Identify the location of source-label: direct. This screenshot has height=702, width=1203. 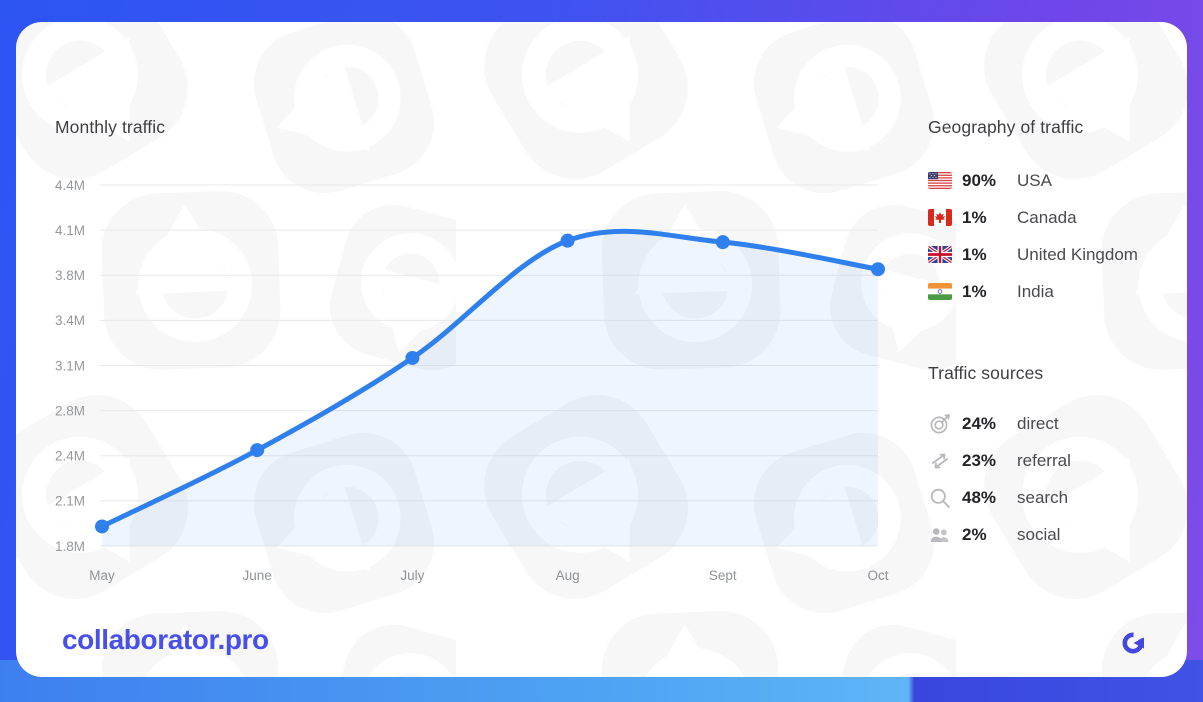
(1038, 423).